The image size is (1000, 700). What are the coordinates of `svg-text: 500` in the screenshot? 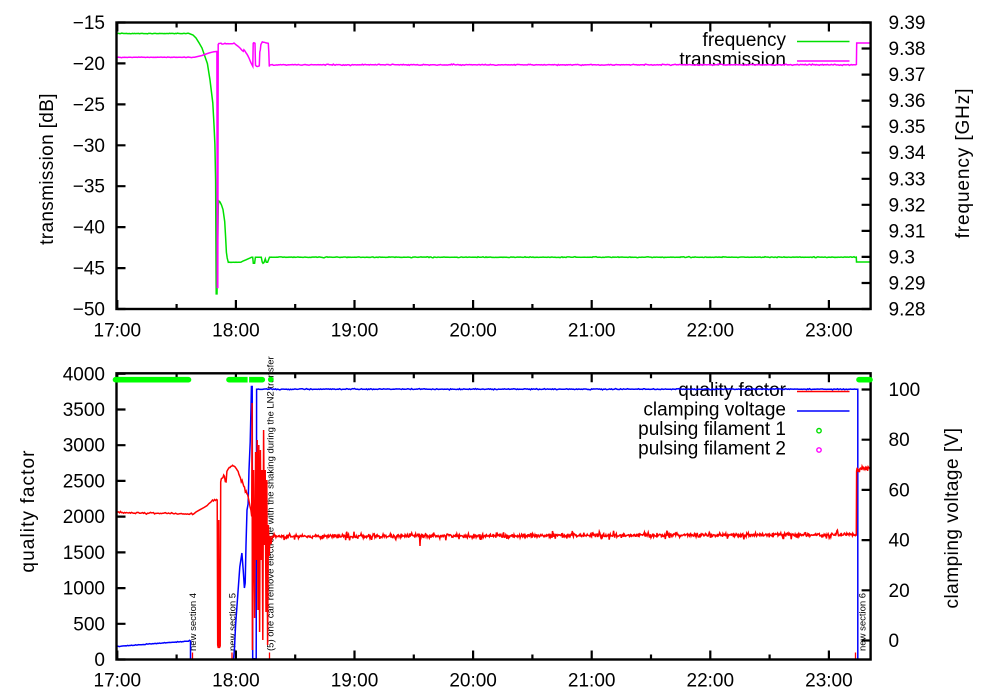 It's located at (89, 624).